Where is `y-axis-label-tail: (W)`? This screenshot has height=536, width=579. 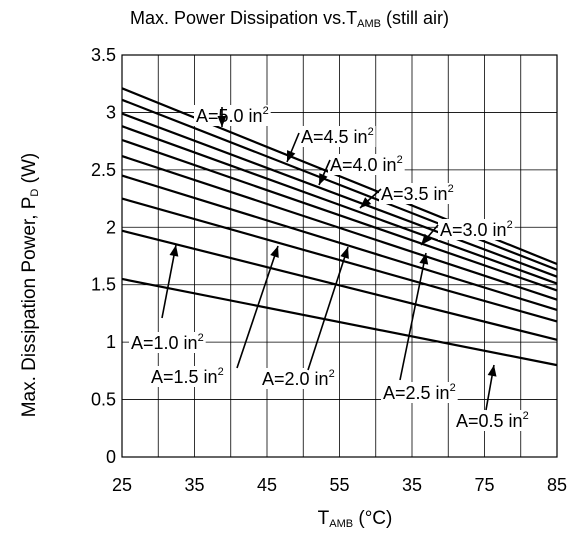 y-axis-label-tail: (W) is located at coordinates (29, 170).